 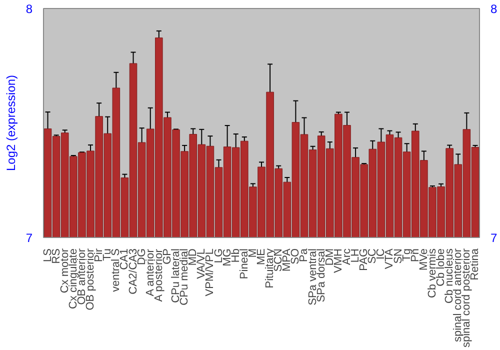 What do you see at coordinates (494, 9) in the screenshot?
I see `y2-tick-label: 8` at bounding box center [494, 9].